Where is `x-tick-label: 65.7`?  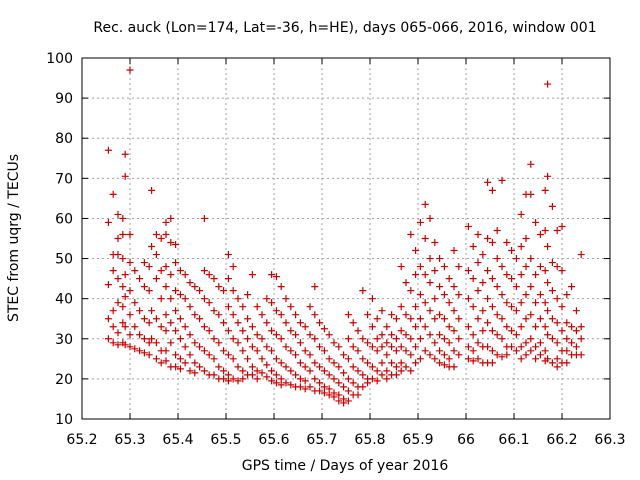
x-tick-label: 65.7 is located at coordinates (321, 440).